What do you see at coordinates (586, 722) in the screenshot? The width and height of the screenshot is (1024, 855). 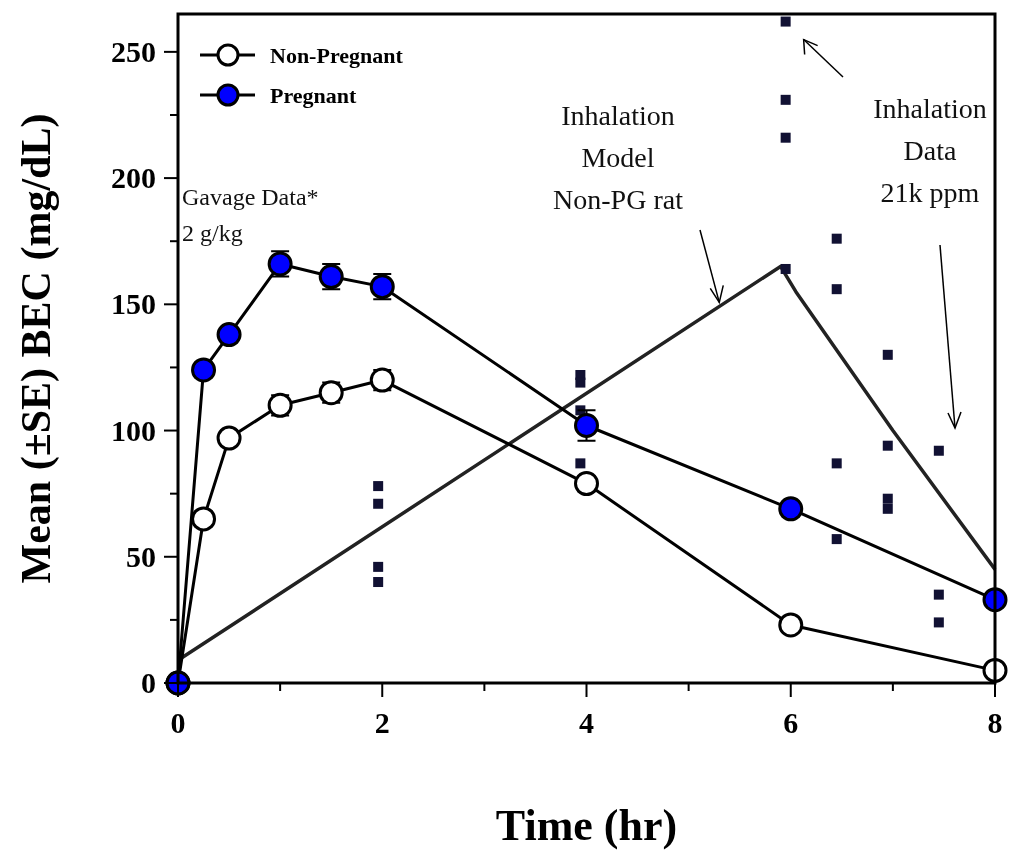 I see `x-tick-label: 4` at bounding box center [586, 722].